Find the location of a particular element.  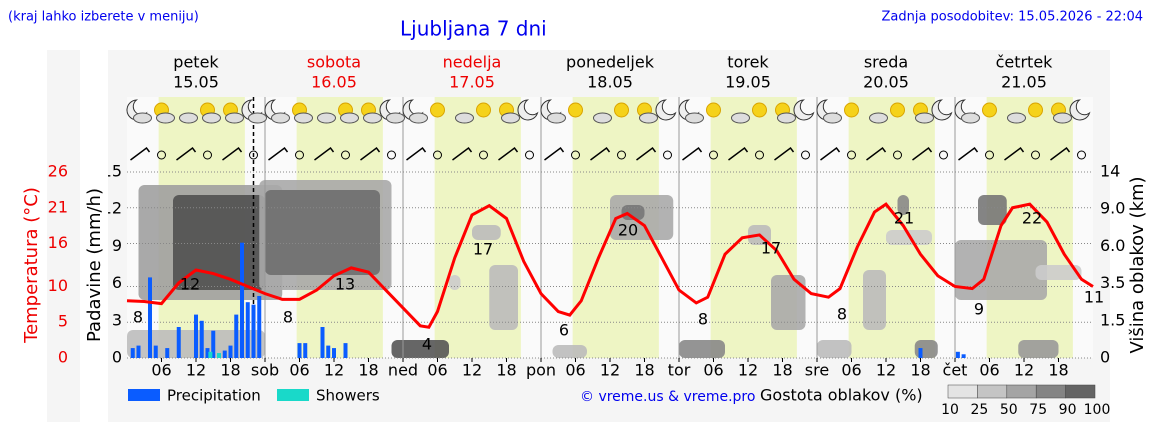

day-date: 15.05 is located at coordinates (196, 82).